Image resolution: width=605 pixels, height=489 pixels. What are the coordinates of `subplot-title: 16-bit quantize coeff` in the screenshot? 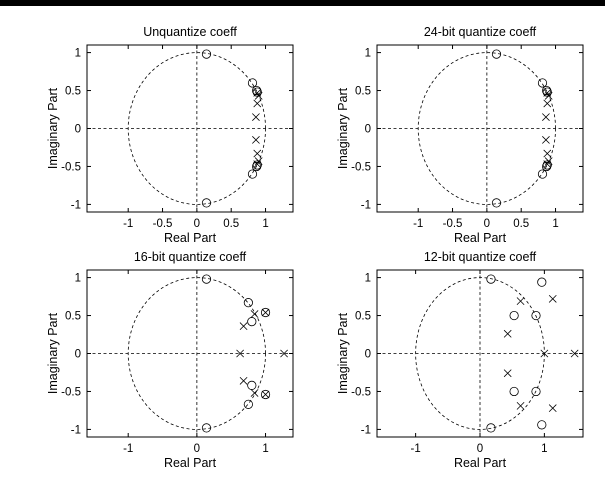 It's located at (190, 257).